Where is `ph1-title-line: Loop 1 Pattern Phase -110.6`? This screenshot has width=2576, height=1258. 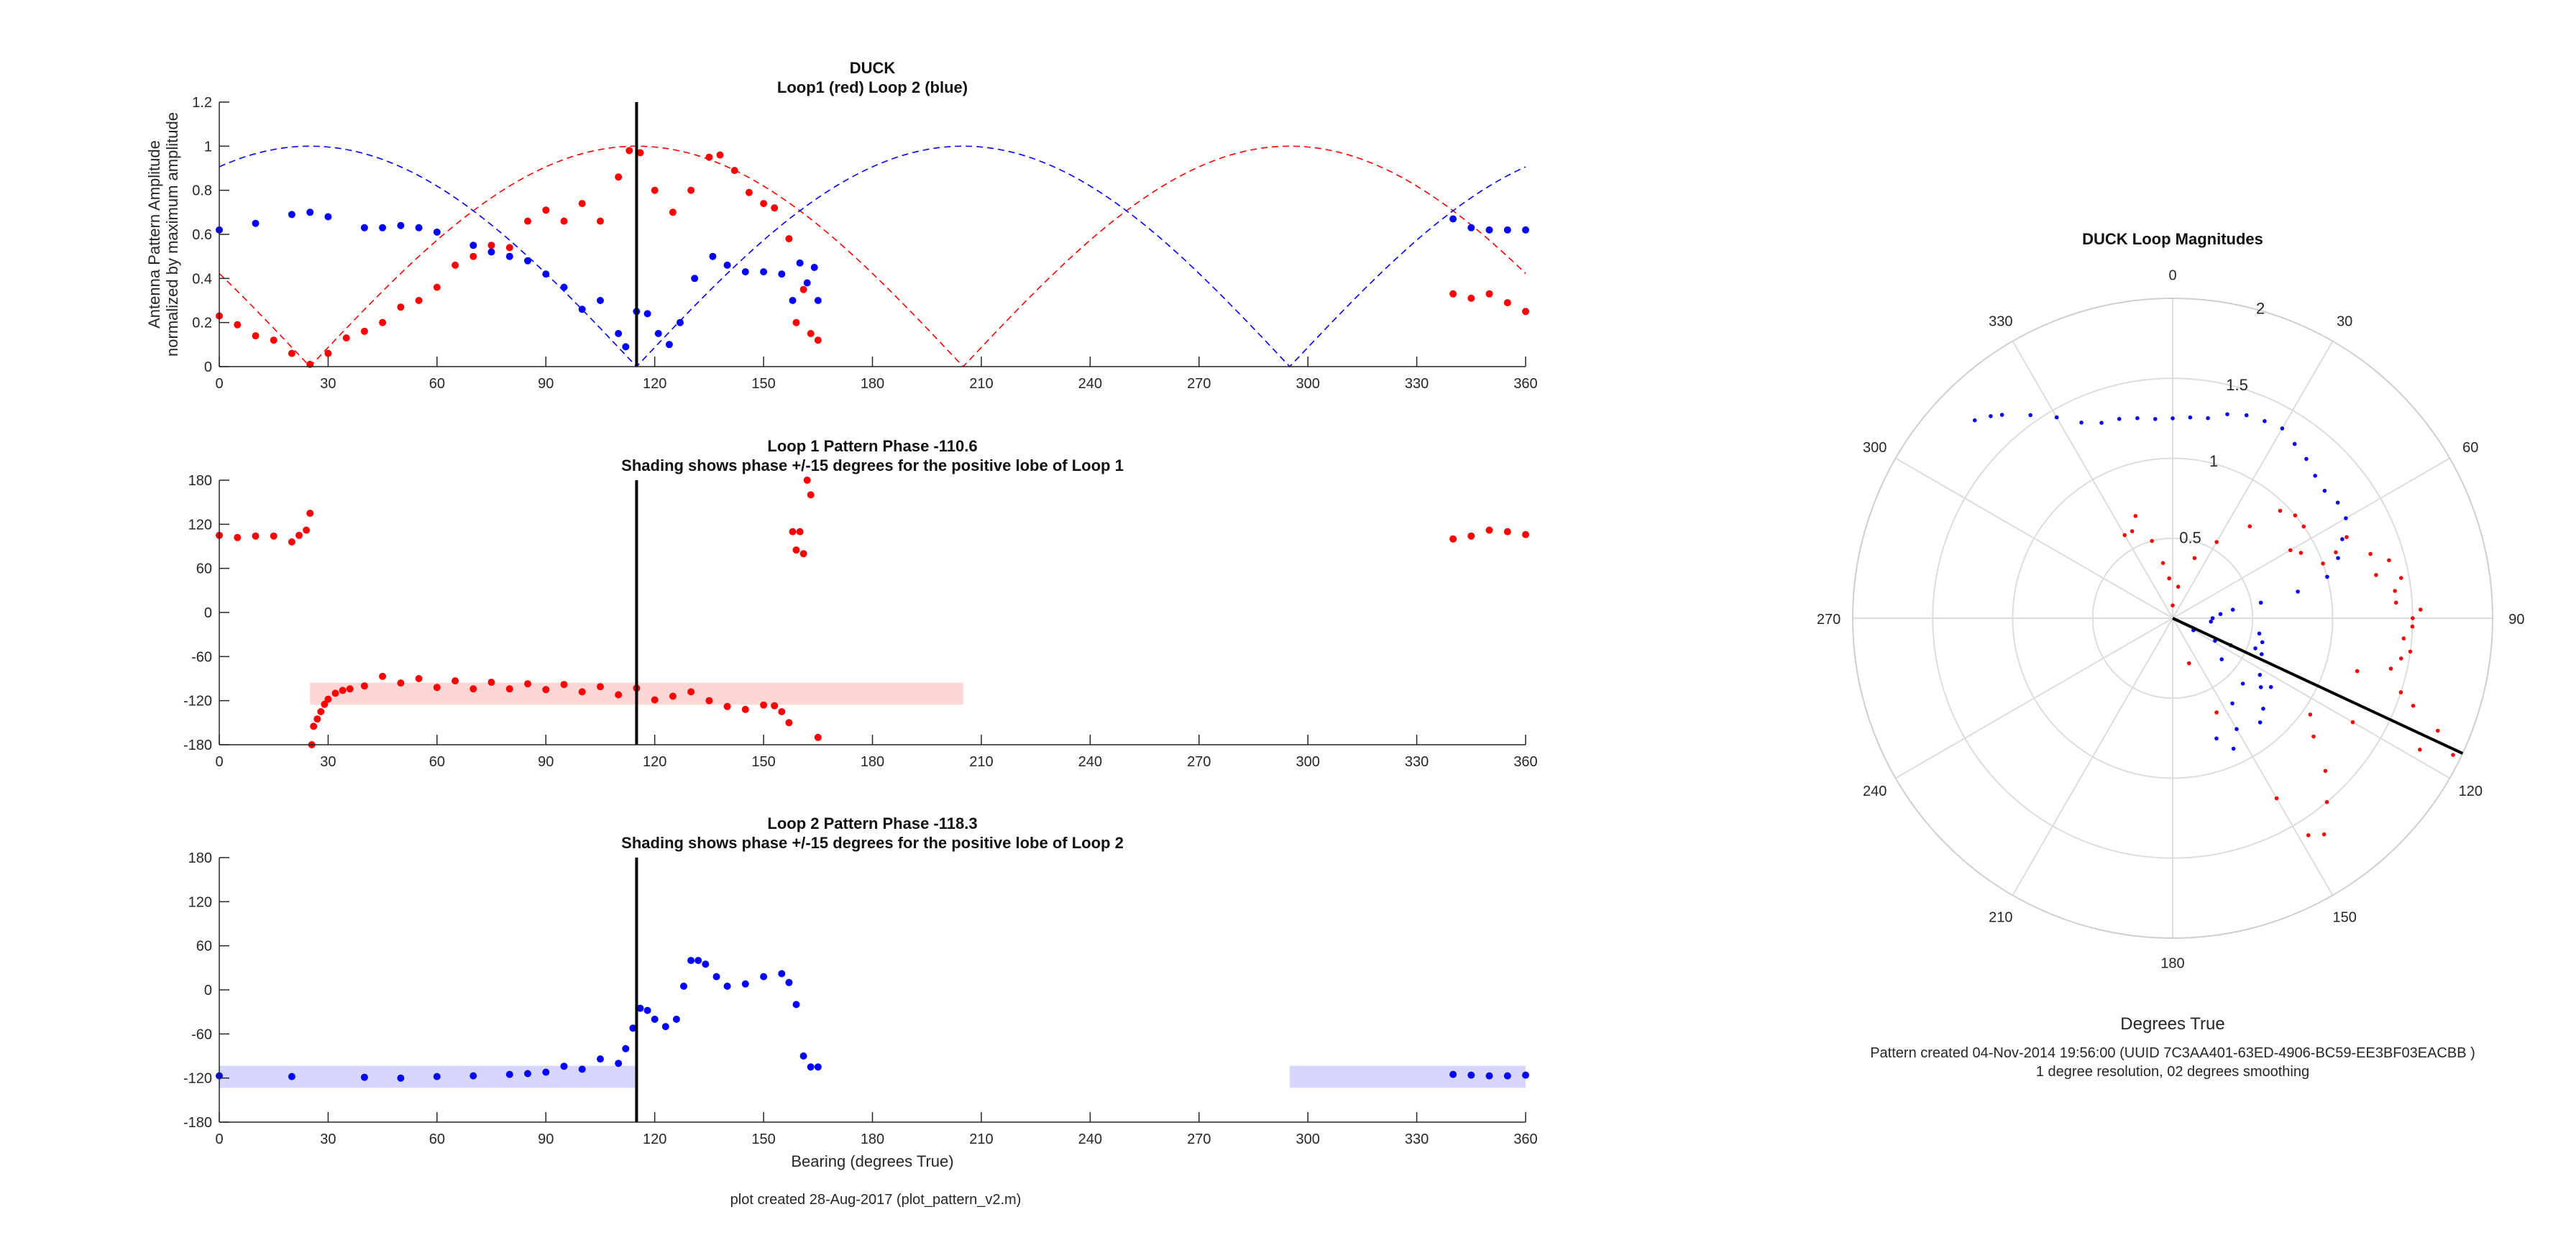
ph1-title-line: Loop 1 Pattern Phase -110.6 is located at coordinates (872, 446).